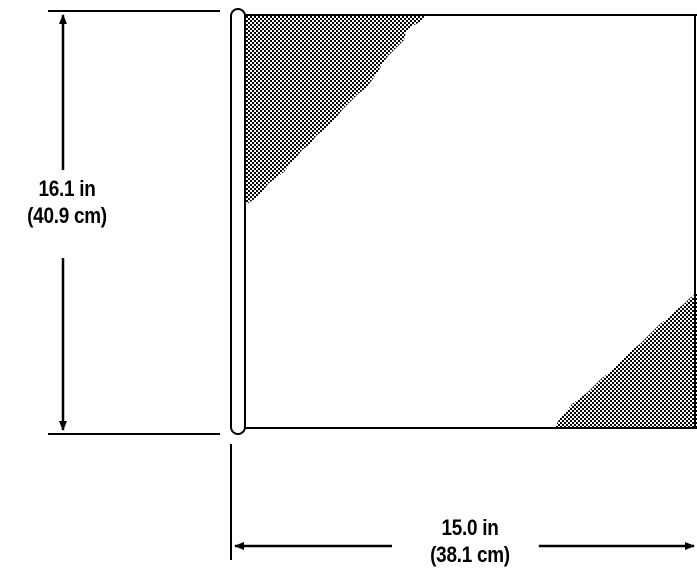  Describe the element at coordinates (626, 360) in the screenshot. I see `bottom-right-shading` at that location.